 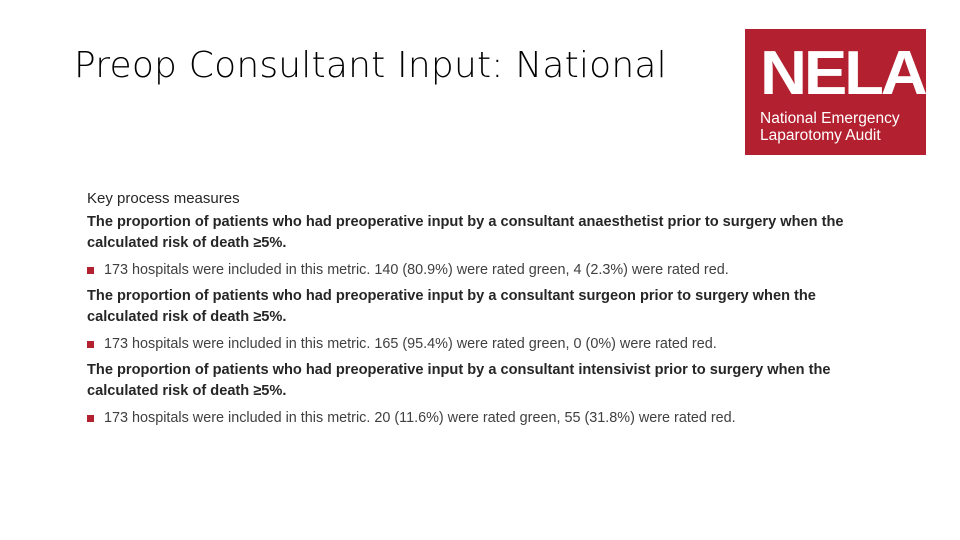 What do you see at coordinates (844, 73) in the screenshot?
I see `logo-wordmark: NELA` at bounding box center [844, 73].